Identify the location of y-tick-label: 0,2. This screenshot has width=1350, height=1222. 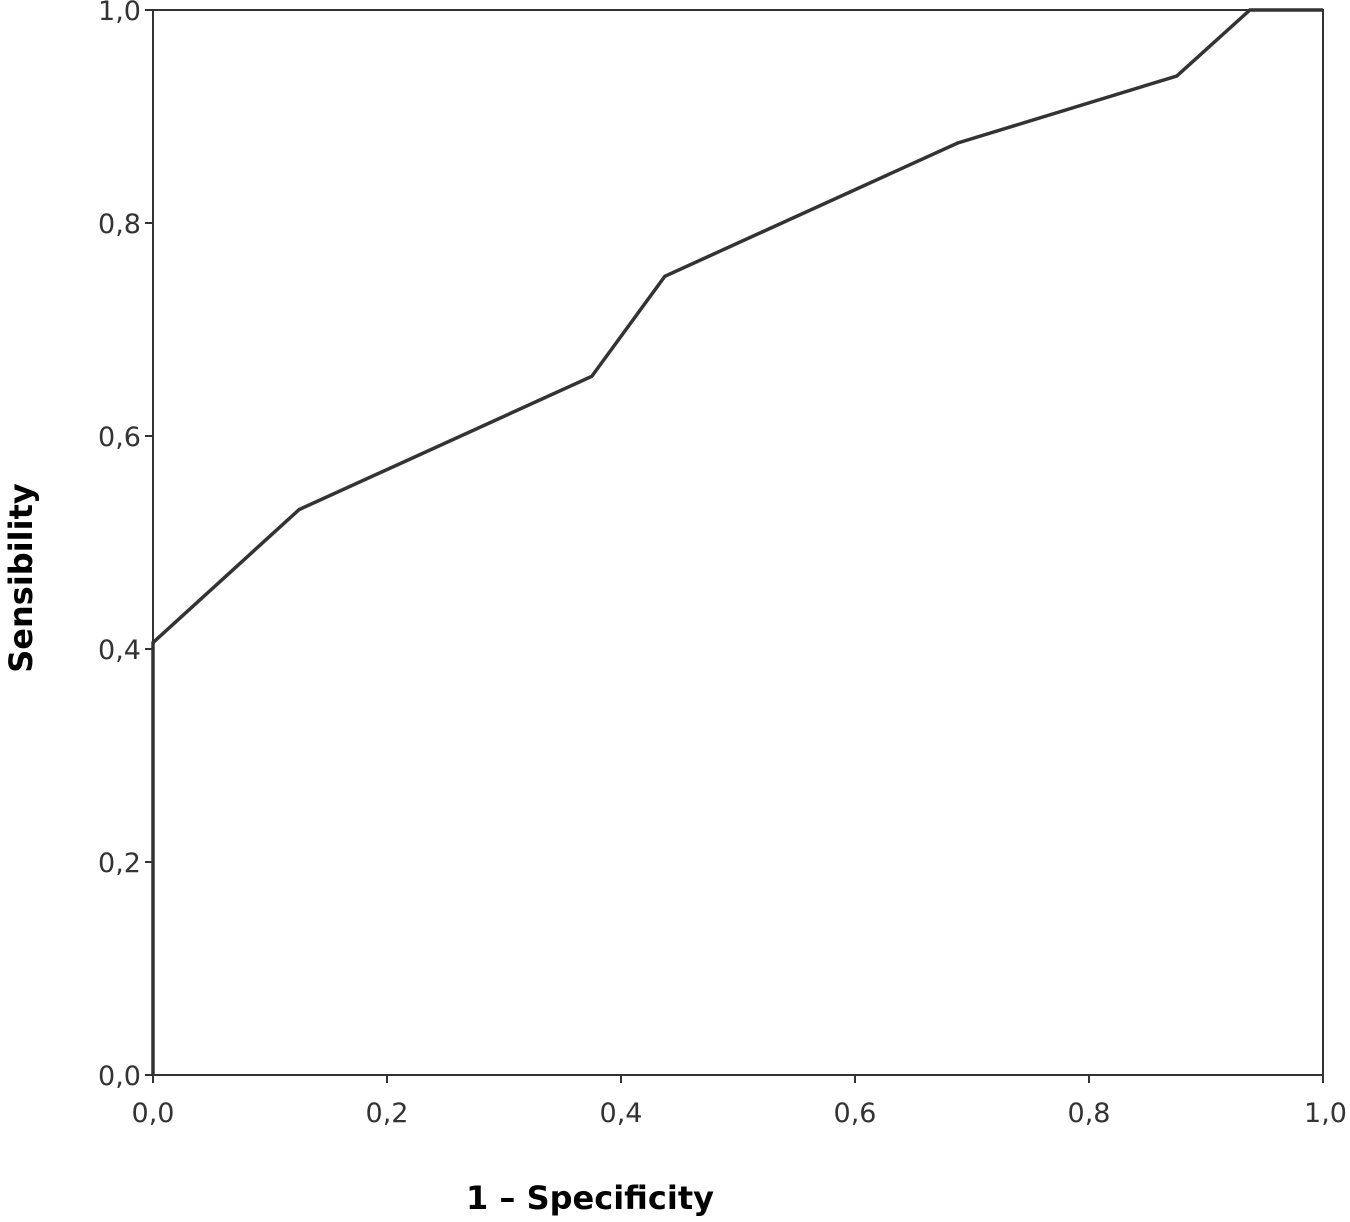
(119, 863).